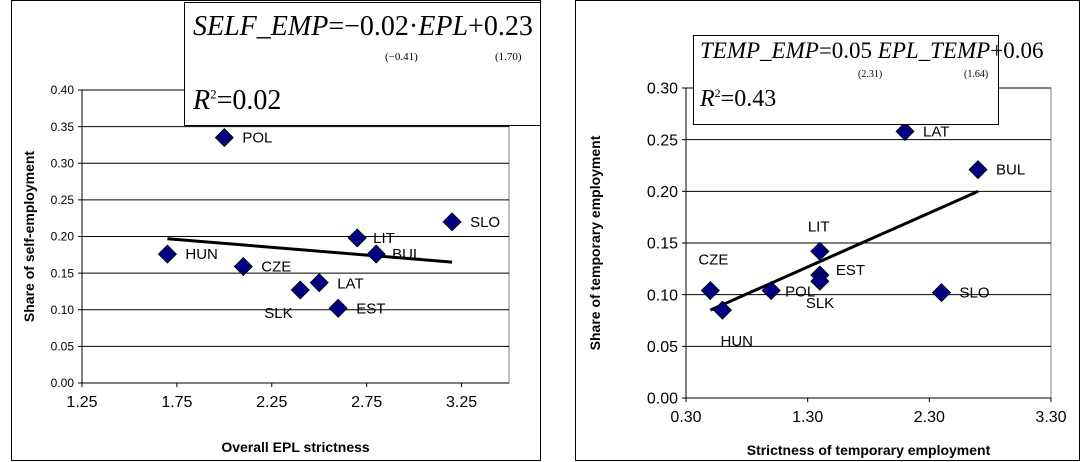 The image size is (1084, 462). Describe the element at coordinates (872, 50) in the screenshot. I see `regression-equation-right: TEMP_EMP=0.05 EPL_TEMP+0.06` at that location.